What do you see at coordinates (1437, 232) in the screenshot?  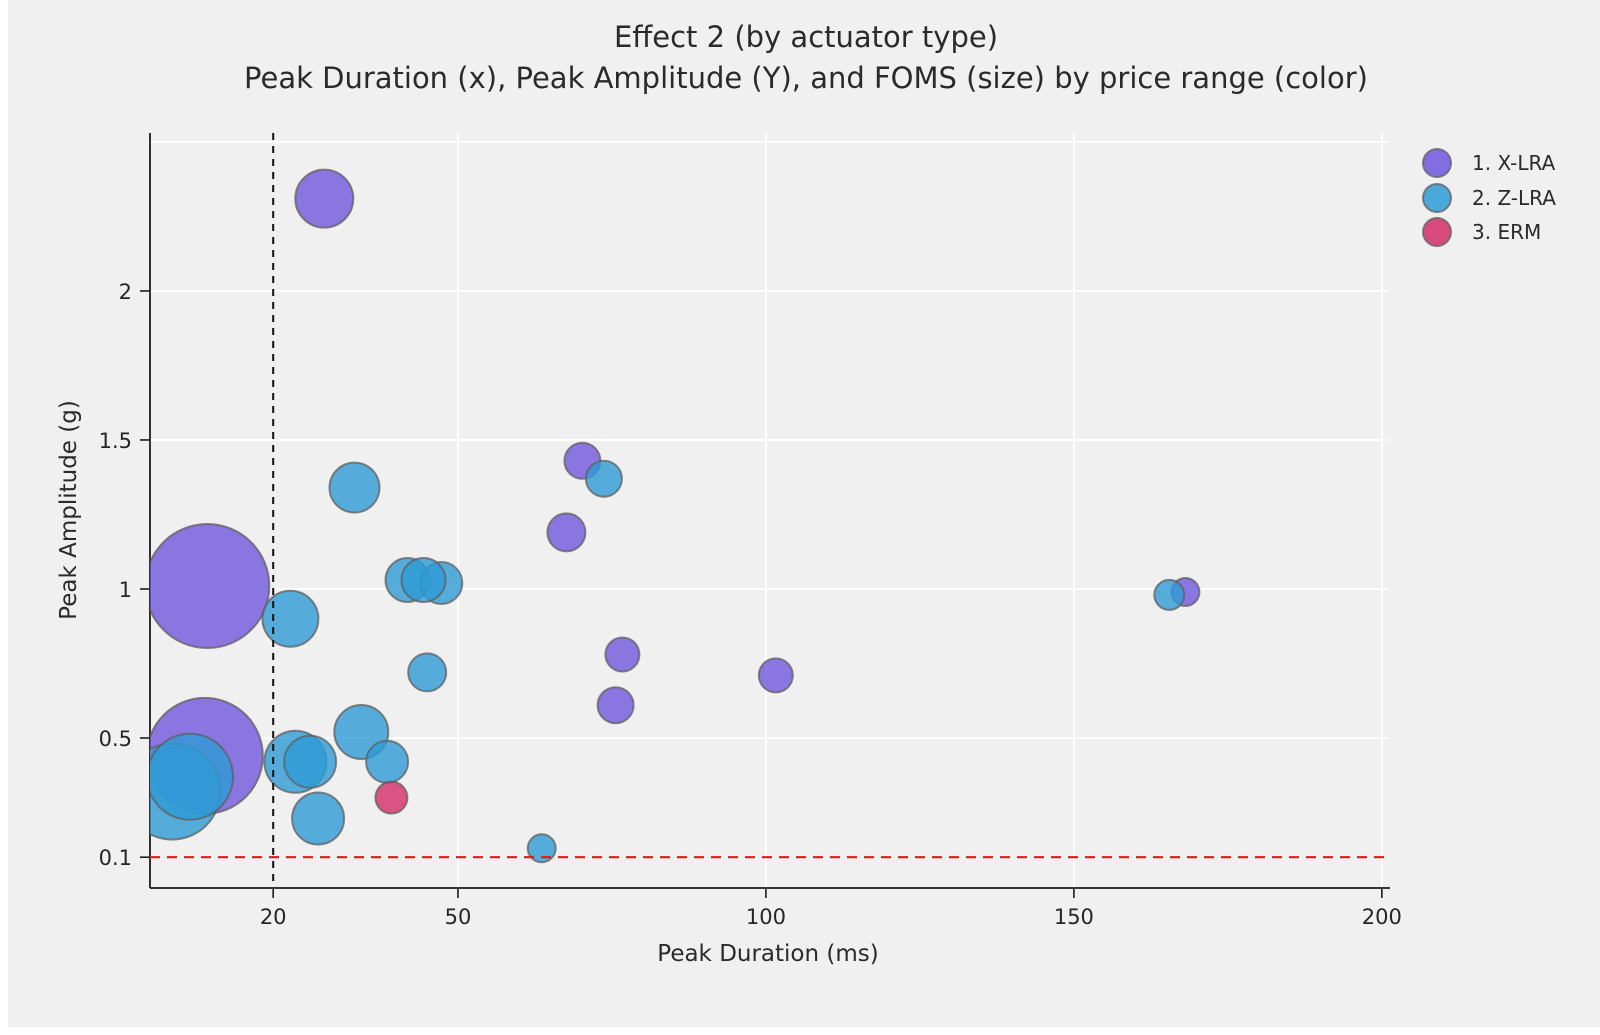 I see `legend-swatch-erm` at bounding box center [1437, 232].